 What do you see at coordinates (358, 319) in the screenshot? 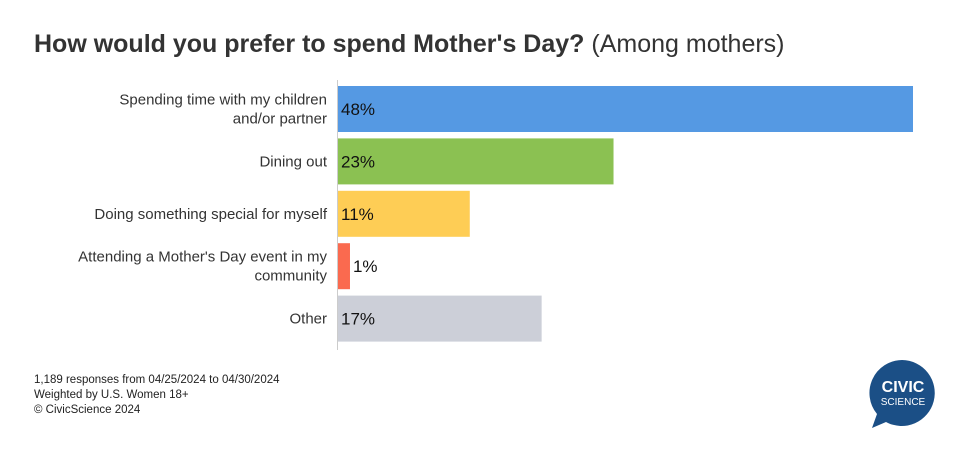
I see `bar-value-label-5: 17%` at bounding box center [358, 319].